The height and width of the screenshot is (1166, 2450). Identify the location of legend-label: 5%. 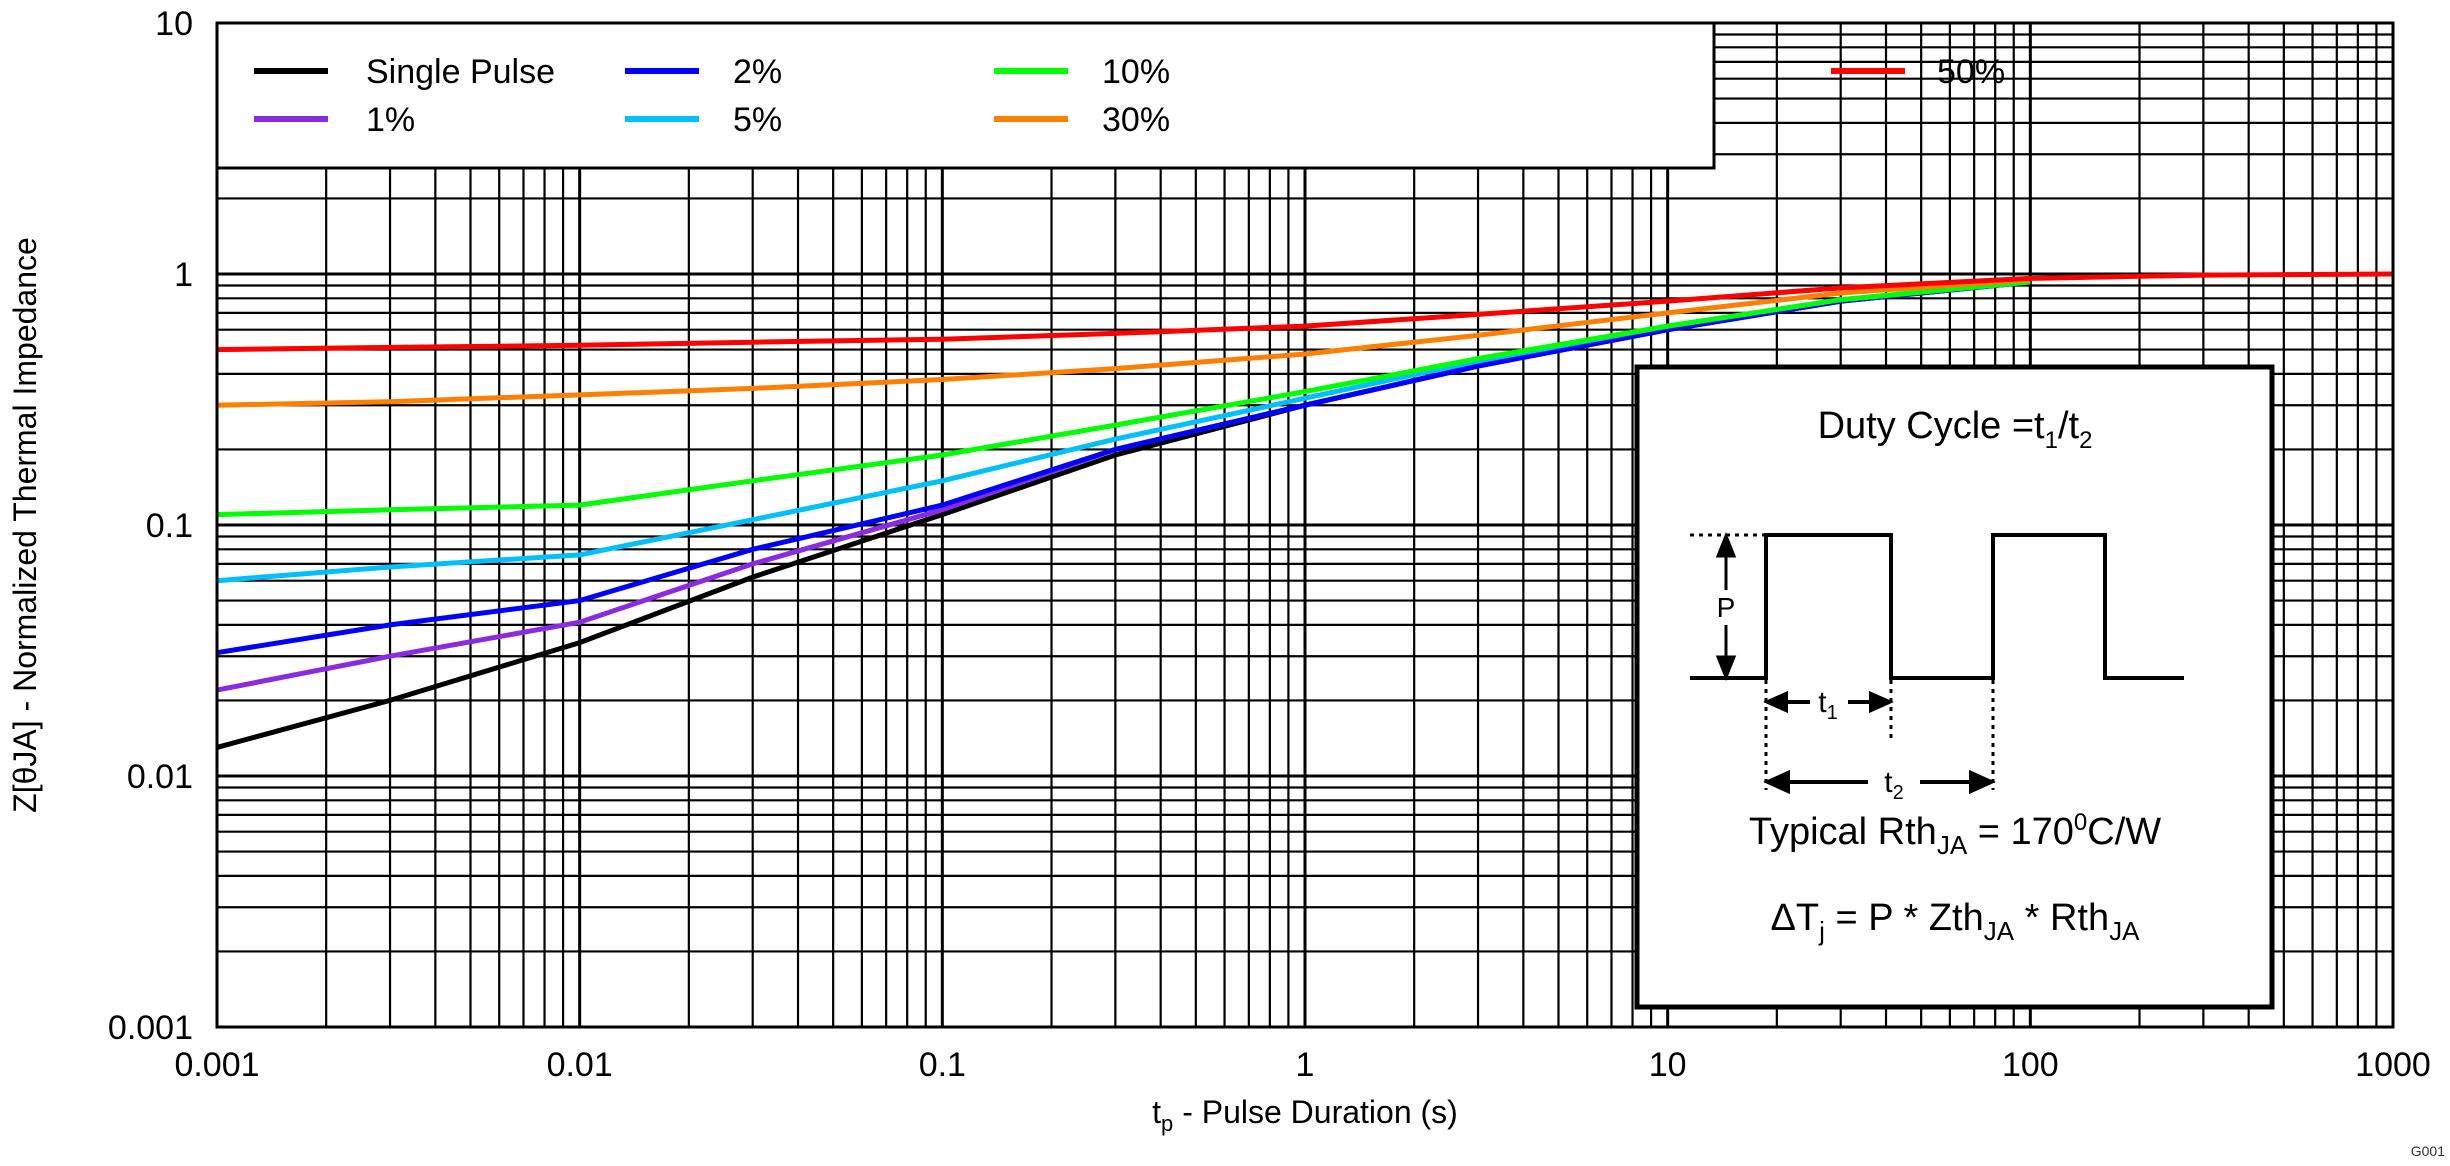
(757, 120).